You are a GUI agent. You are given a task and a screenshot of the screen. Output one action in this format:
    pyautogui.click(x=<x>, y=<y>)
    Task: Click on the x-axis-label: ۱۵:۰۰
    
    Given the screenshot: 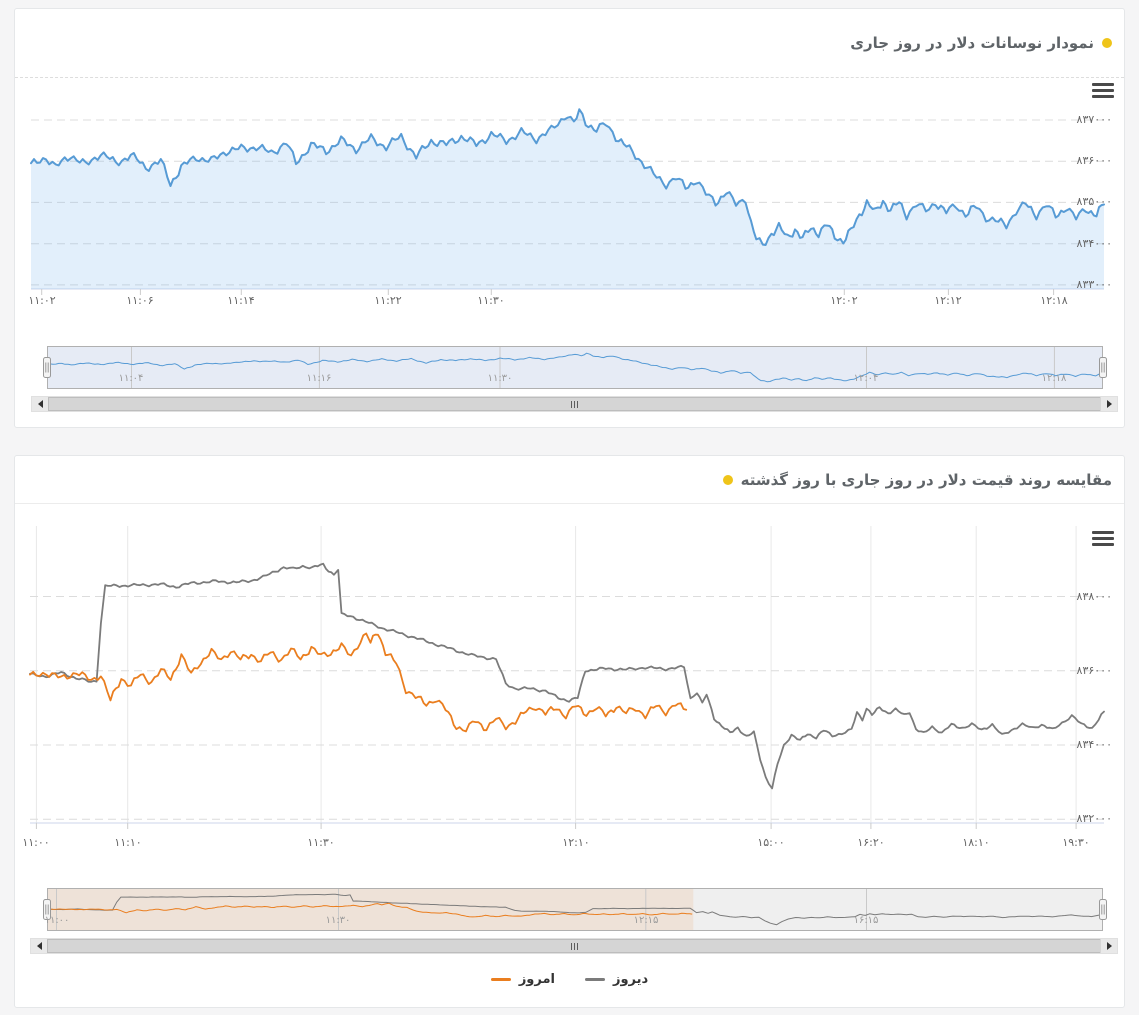 What is the action you would take?
    pyautogui.click(x=771, y=842)
    